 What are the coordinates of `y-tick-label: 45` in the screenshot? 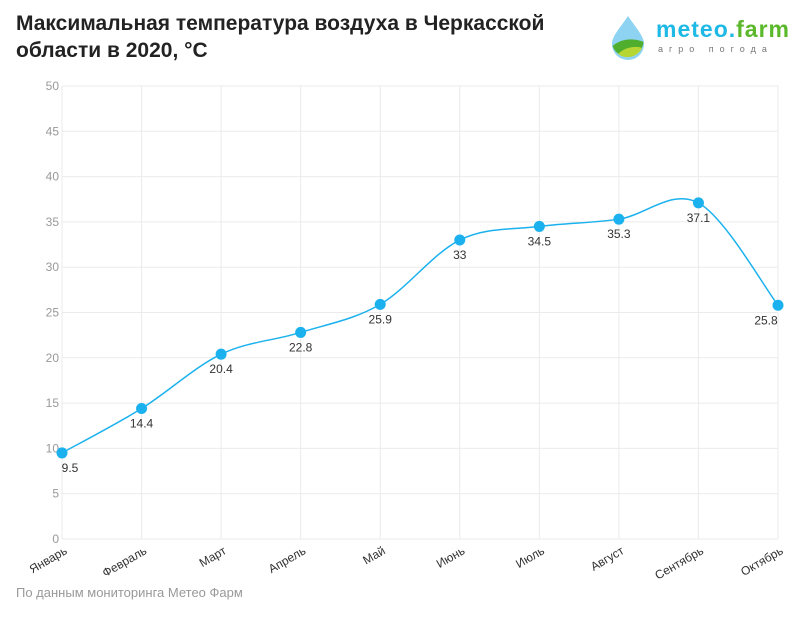 It's located at (53, 131).